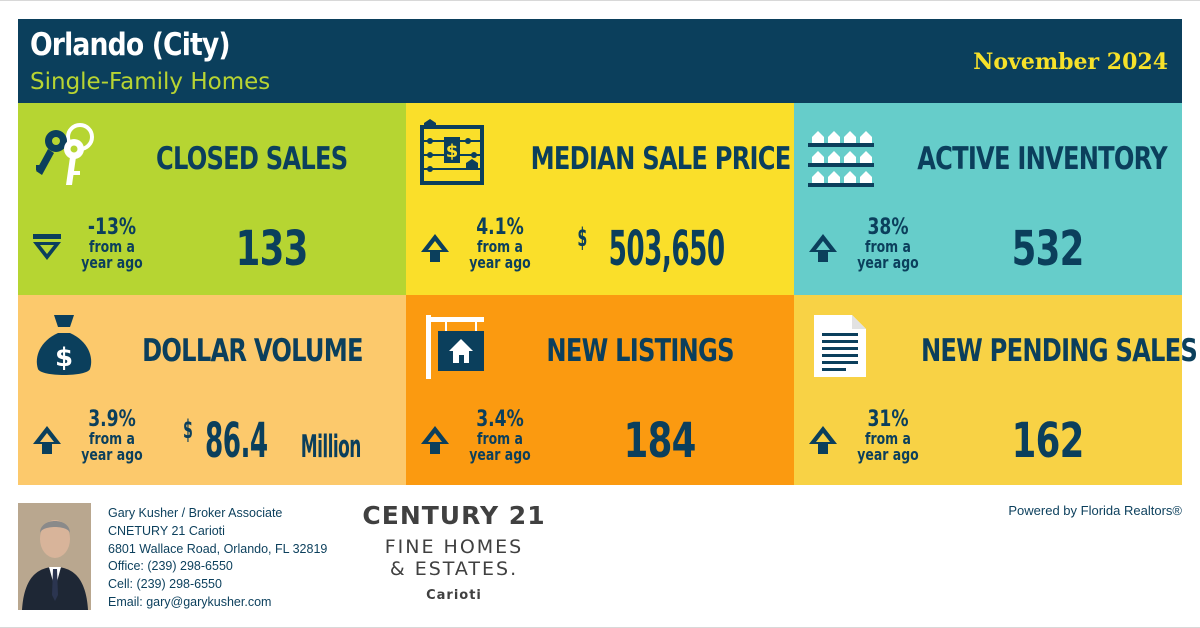  What do you see at coordinates (54, 556) in the screenshot?
I see `agent-photo` at bounding box center [54, 556].